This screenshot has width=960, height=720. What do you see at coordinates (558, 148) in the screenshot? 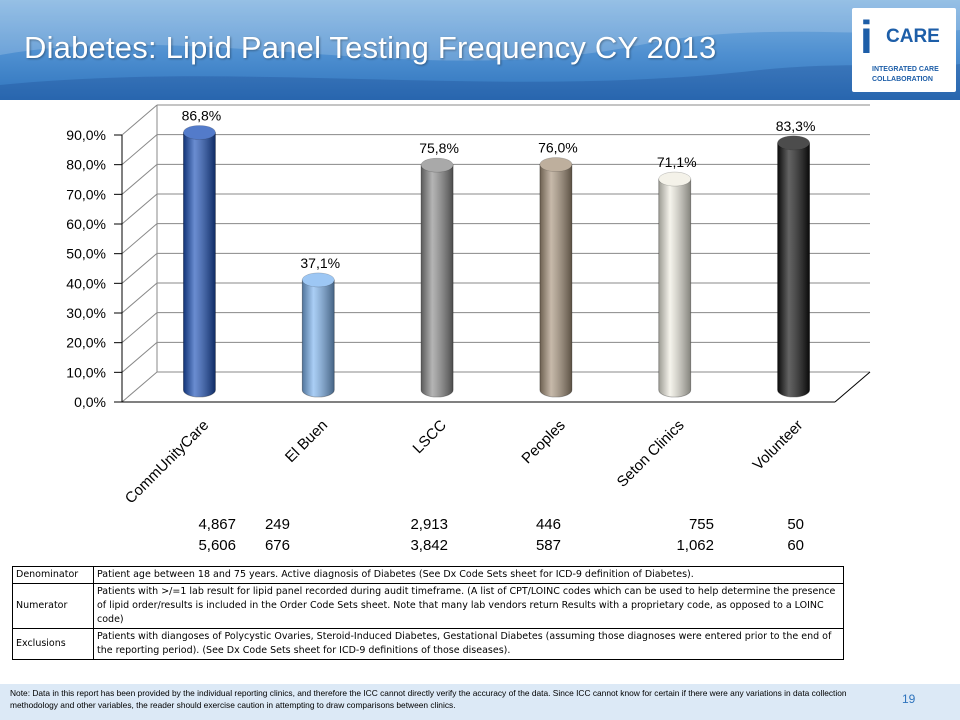
I see `data-label: 76,0%` at bounding box center [558, 148].